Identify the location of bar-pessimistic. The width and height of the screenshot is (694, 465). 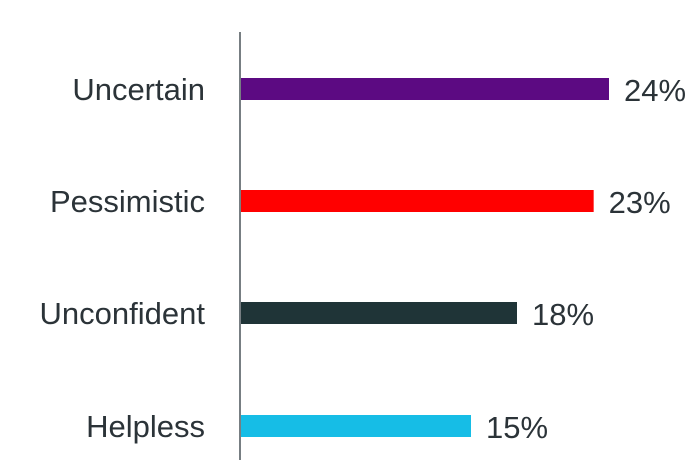
(417, 201).